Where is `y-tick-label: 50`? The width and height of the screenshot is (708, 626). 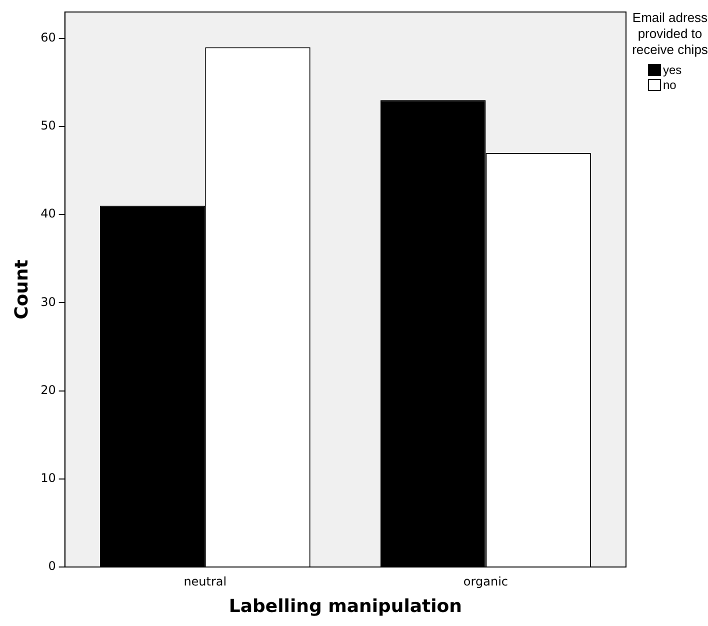
y-tick-label: 50 is located at coordinates (48, 125).